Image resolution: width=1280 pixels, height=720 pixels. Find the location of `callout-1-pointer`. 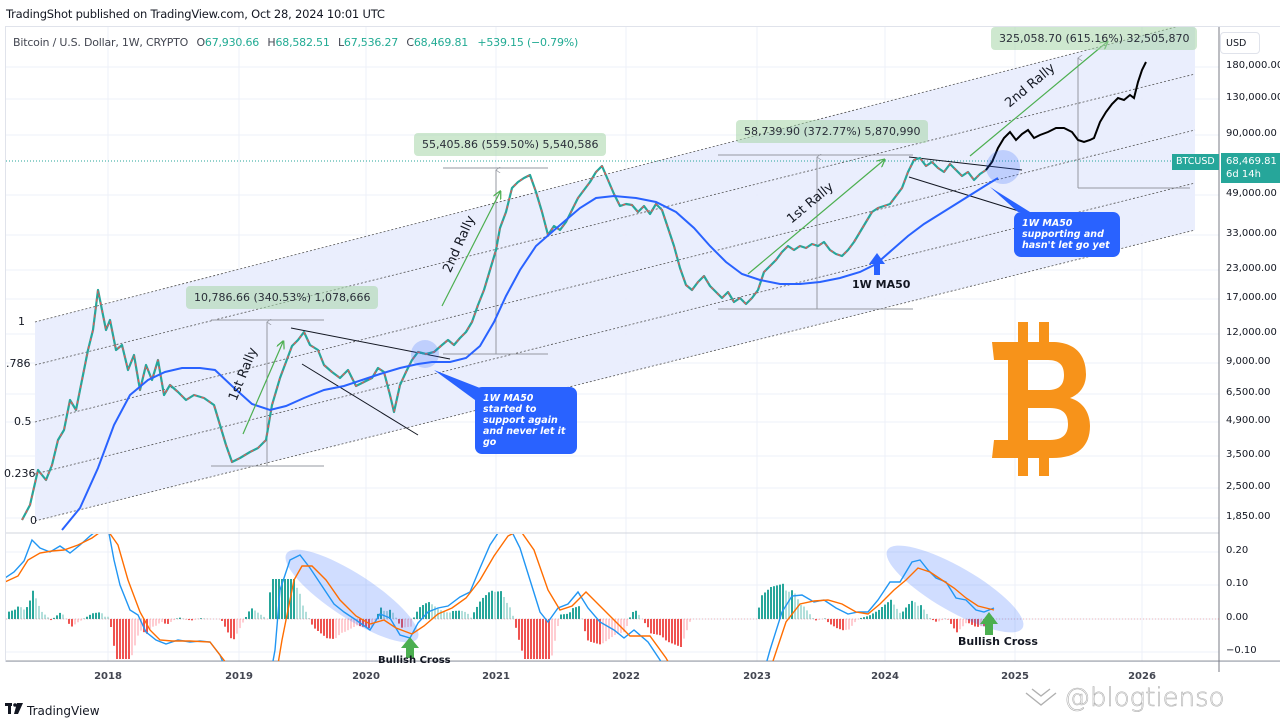

callout-1-pointer is located at coordinates (457, 385).